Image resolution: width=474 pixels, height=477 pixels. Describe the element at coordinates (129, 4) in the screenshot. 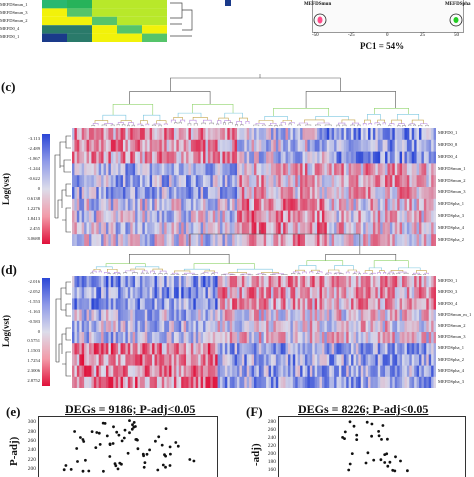

I see `correlation-cell` at that location.